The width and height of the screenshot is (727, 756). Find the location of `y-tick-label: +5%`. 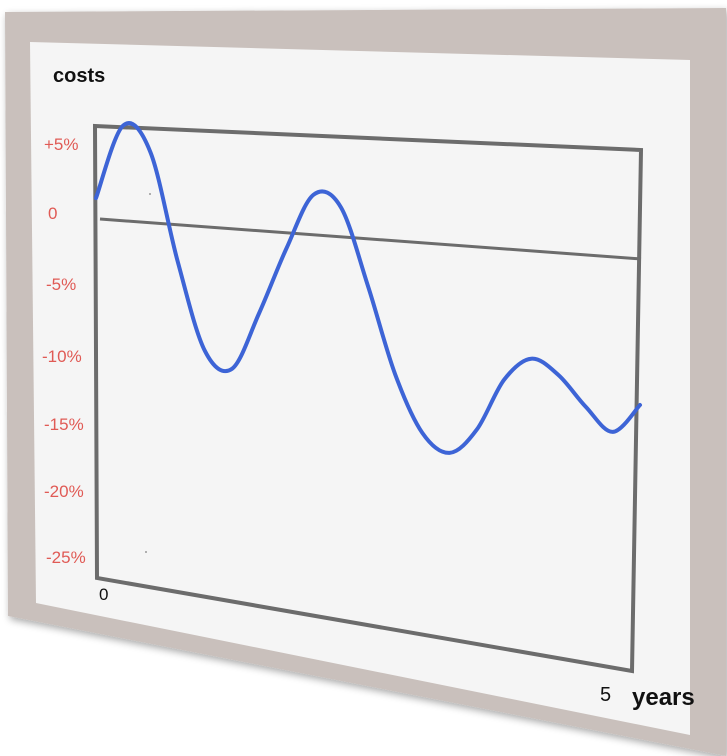

y-tick-label: +5% is located at coordinates (61, 144).